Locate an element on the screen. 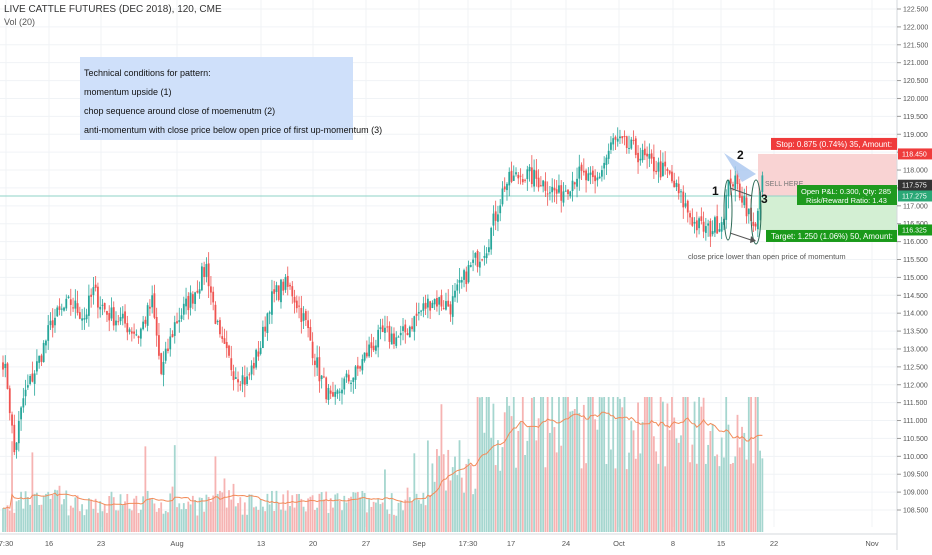 This screenshot has height=555, width=932. note-heading: Technical conditions for pattern: is located at coordinates (147, 73).